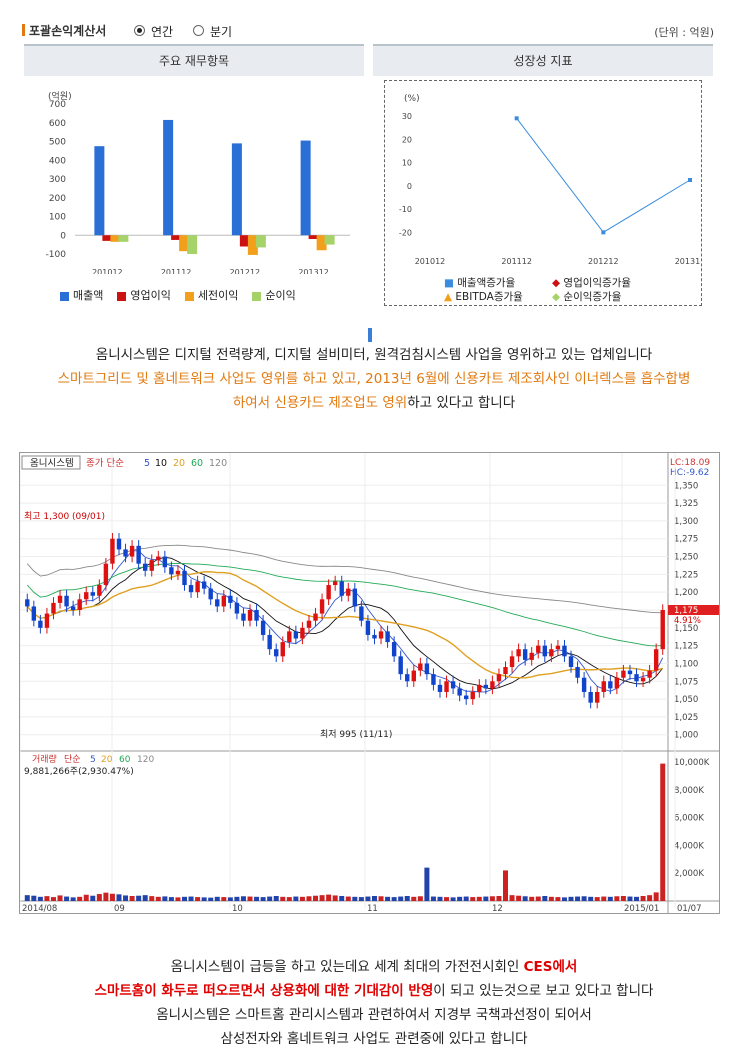 This screenshot has height=1061, width=748. Describe the element at coordinates (221, 32) in the screenshot. I see `radio-quarter-label: 분기` at that location.